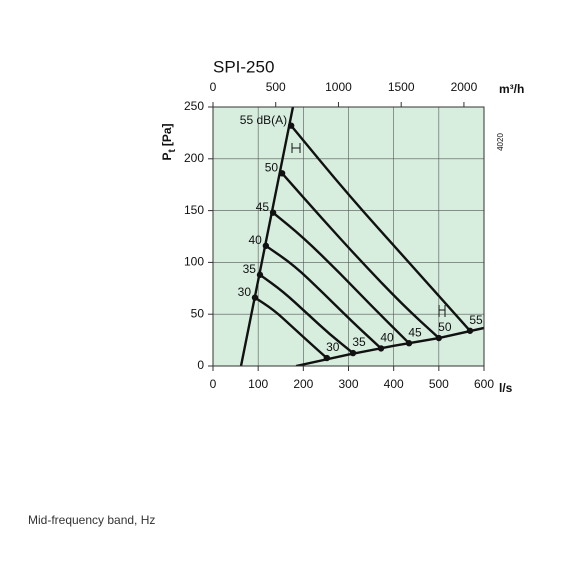  I want to click on x-tick-label: 0, so click(213, 384).